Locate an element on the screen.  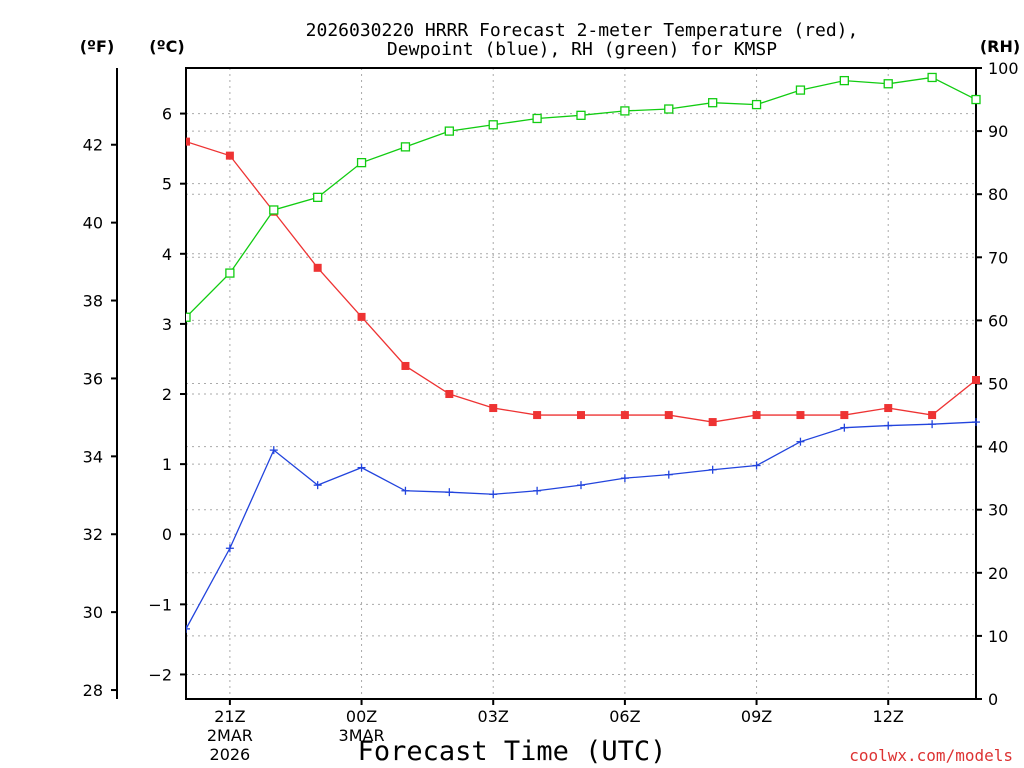
celsius-tick-label: 6 is located at coordinates (167, 114).